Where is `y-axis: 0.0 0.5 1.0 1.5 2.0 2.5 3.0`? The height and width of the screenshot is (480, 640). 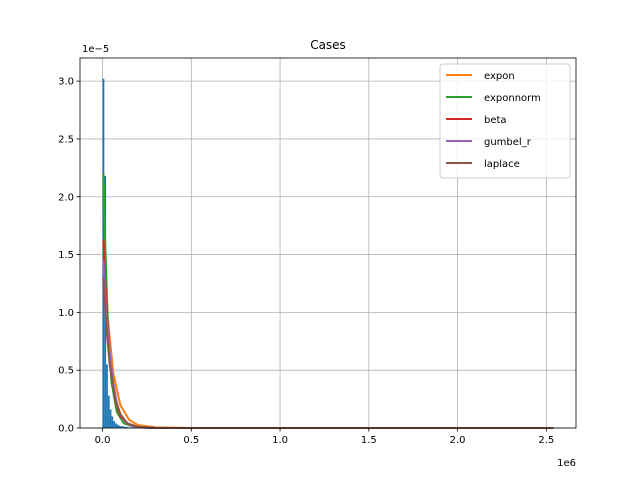 y-axis: 0.0 0.5 1.0 1.5 2.0 2.5 3.0 is located at coordinates (69, 256).